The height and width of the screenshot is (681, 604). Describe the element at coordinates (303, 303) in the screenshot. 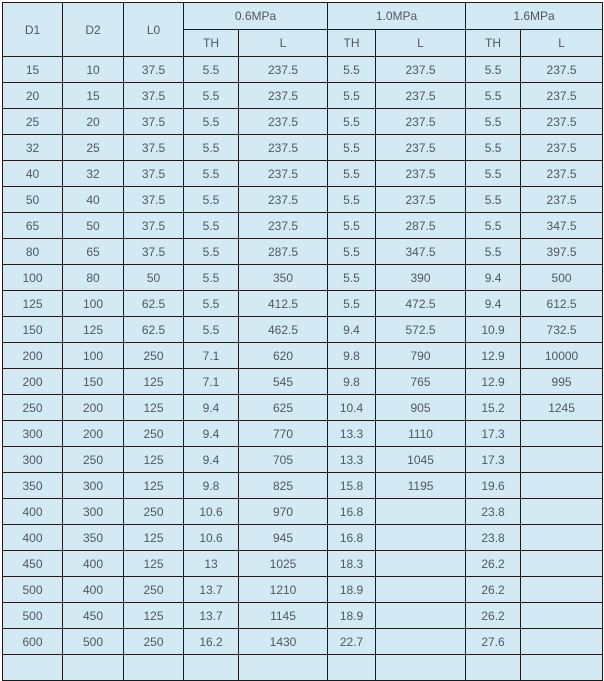

I see `table-row: 125 100 62.5 5.5 412.5 5.5 472.5 9.4 612.5` at that location.